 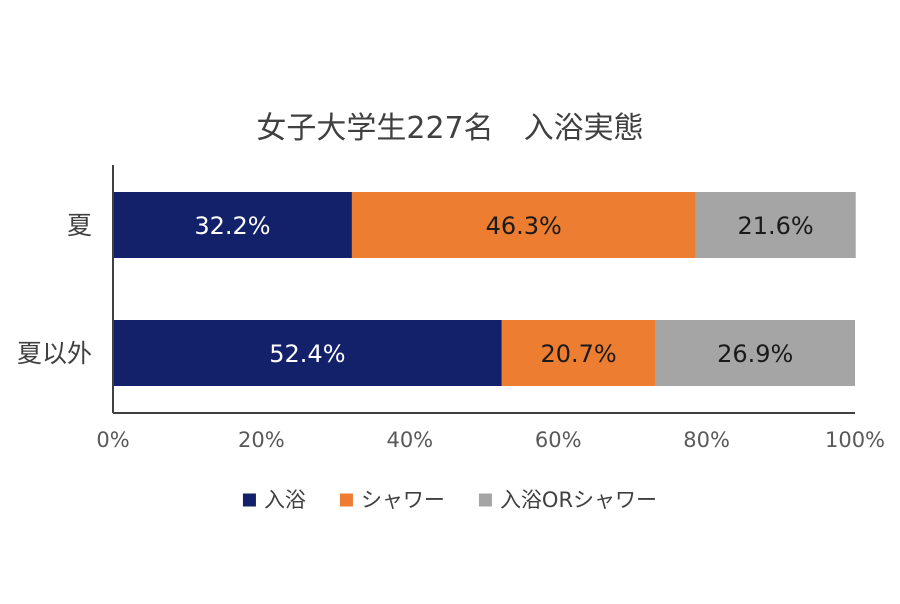 I want to click on x-tick-label-1: 20%, so click(x=261, y=440).